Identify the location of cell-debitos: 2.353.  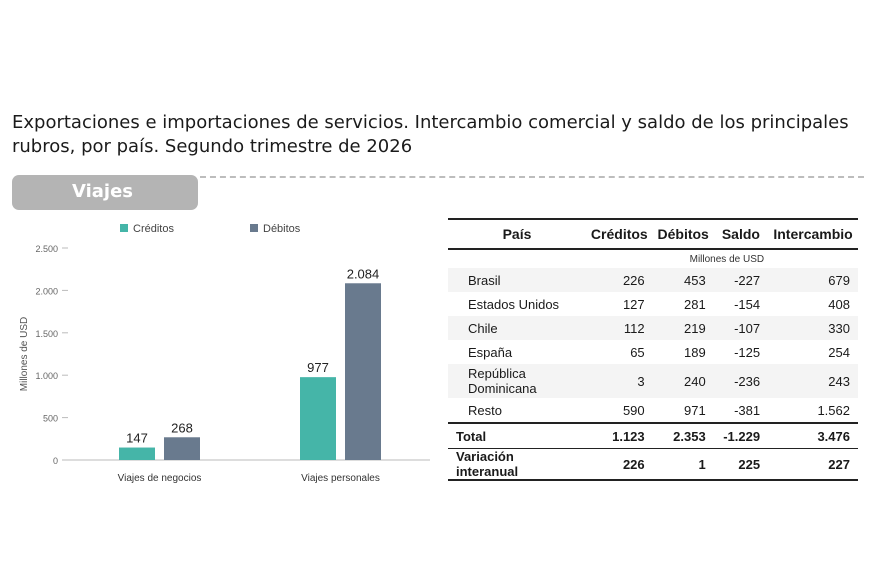
(683, 435).